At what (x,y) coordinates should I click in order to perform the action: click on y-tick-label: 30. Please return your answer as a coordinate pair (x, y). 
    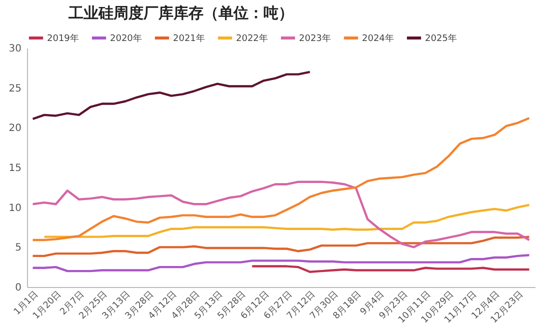
    Looking at the image, I should click on (15, 49).